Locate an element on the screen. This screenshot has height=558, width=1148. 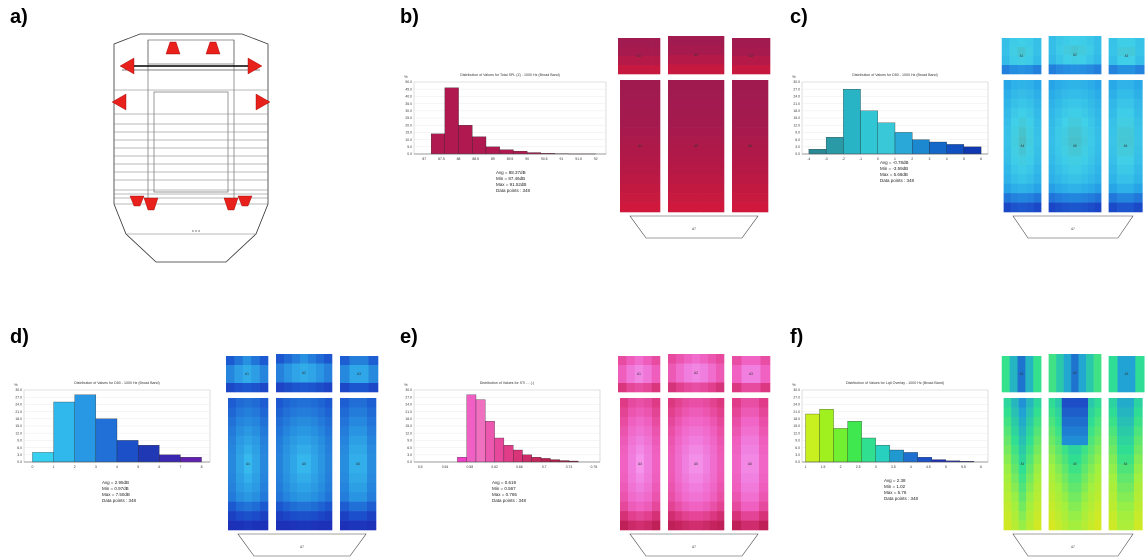
y-tick-label: 40.0 is located at coordinates (408, 97).